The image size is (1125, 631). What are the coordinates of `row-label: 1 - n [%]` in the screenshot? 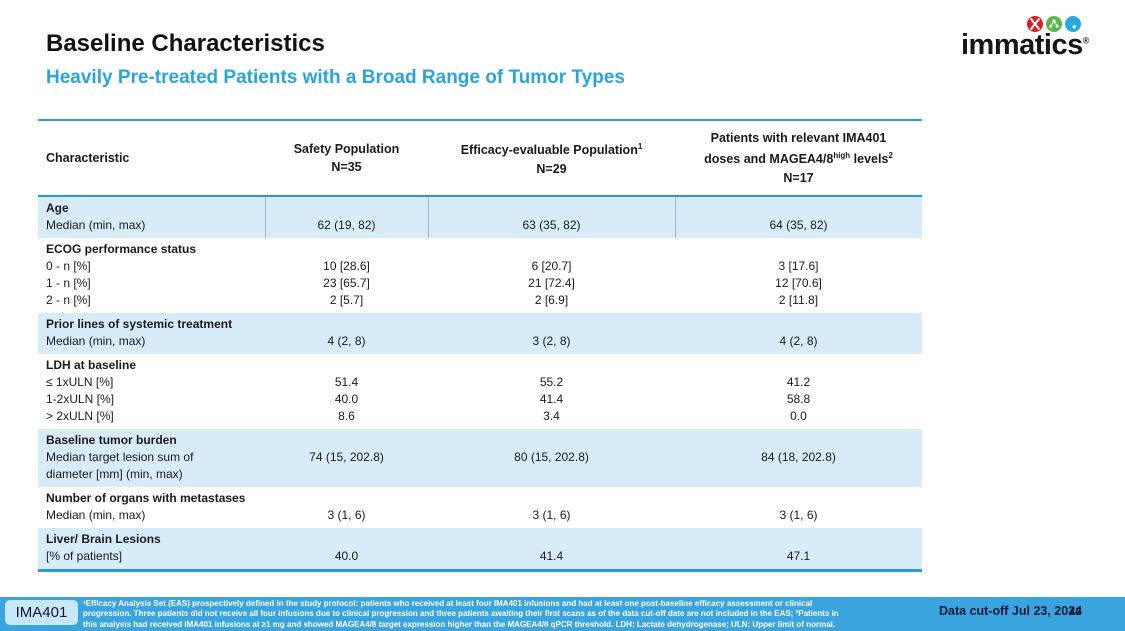 It's located at (68, 283).